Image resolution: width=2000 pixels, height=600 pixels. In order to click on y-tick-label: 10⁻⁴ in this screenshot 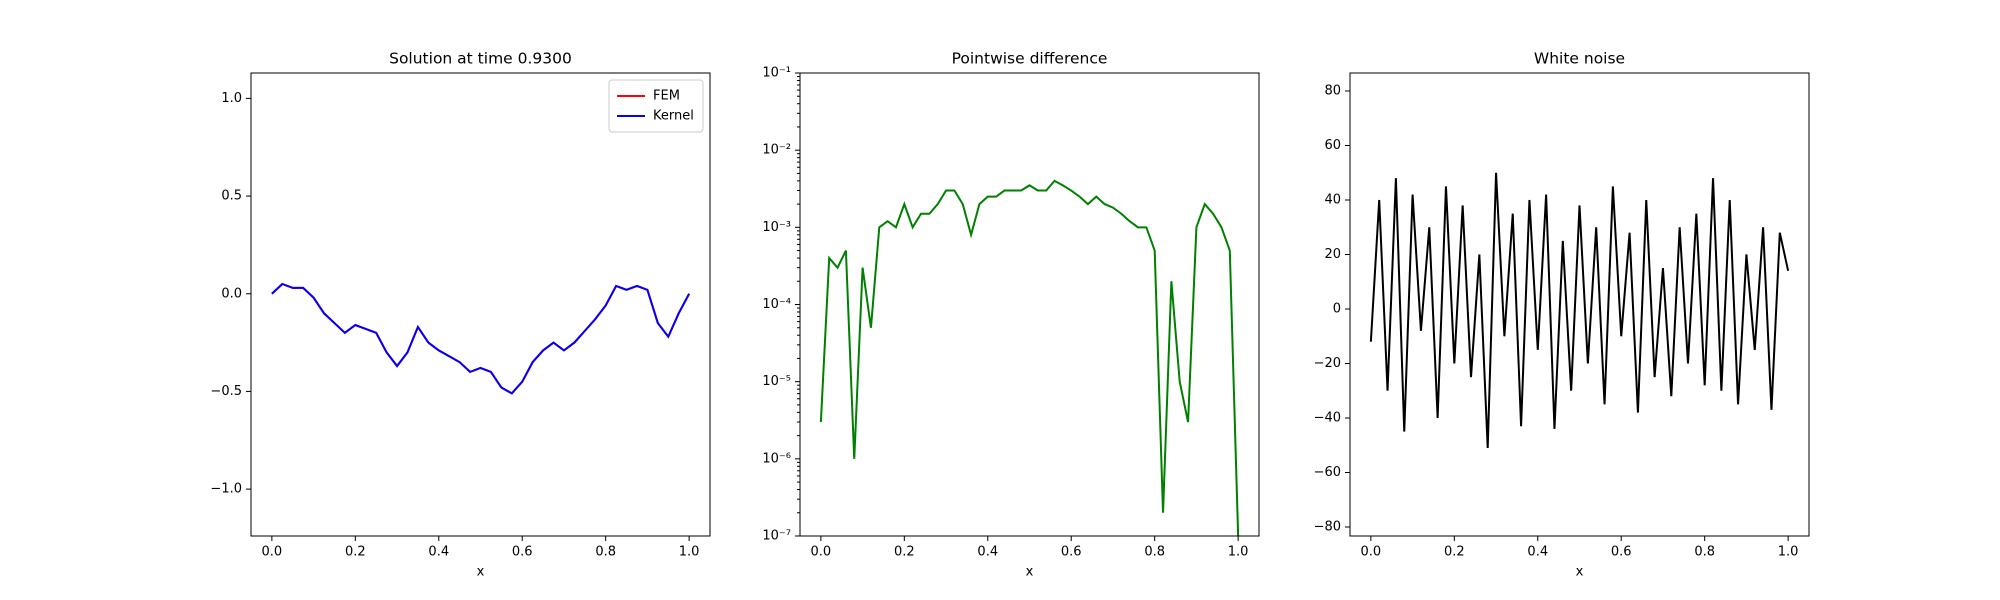, I will do `click(776, 304)`.